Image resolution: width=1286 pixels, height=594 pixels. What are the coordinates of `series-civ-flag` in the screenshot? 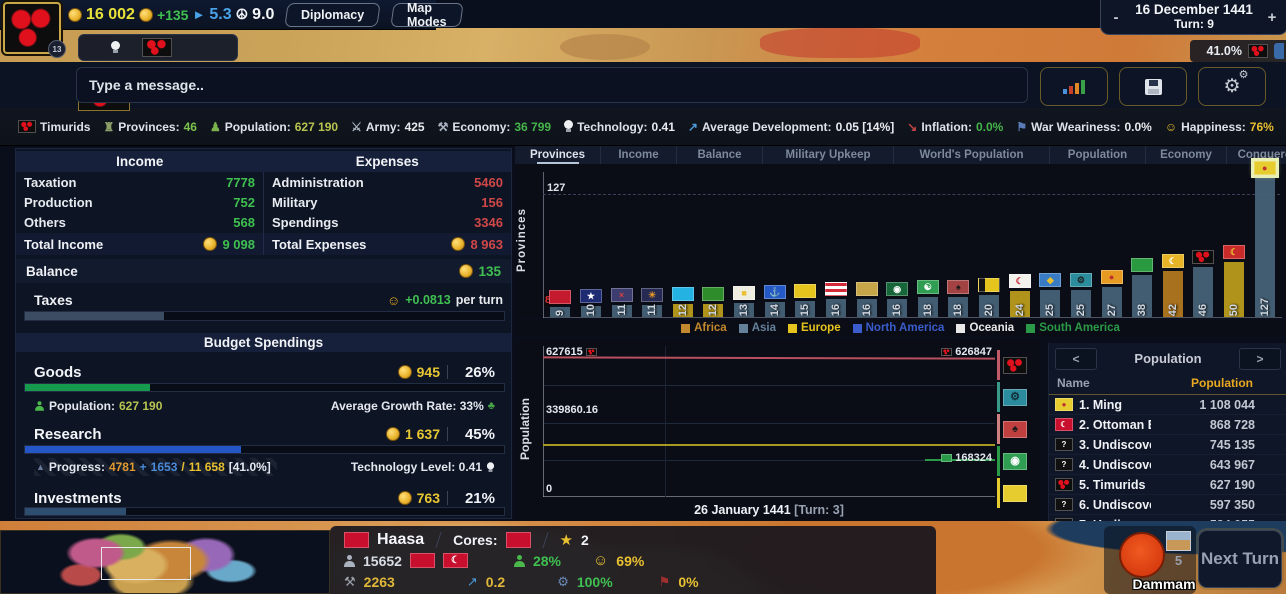 It's located at (1015, 365).